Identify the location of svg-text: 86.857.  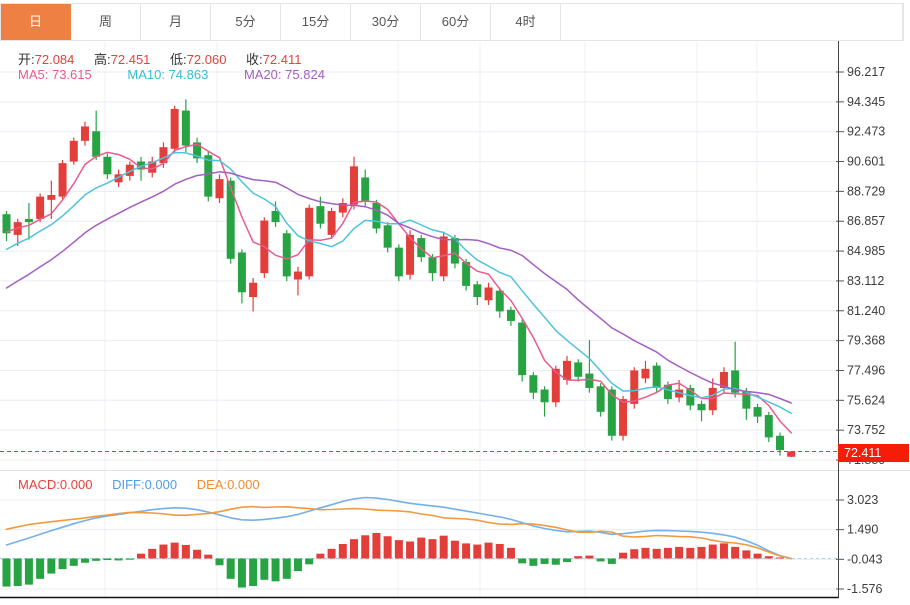
(866, 221).